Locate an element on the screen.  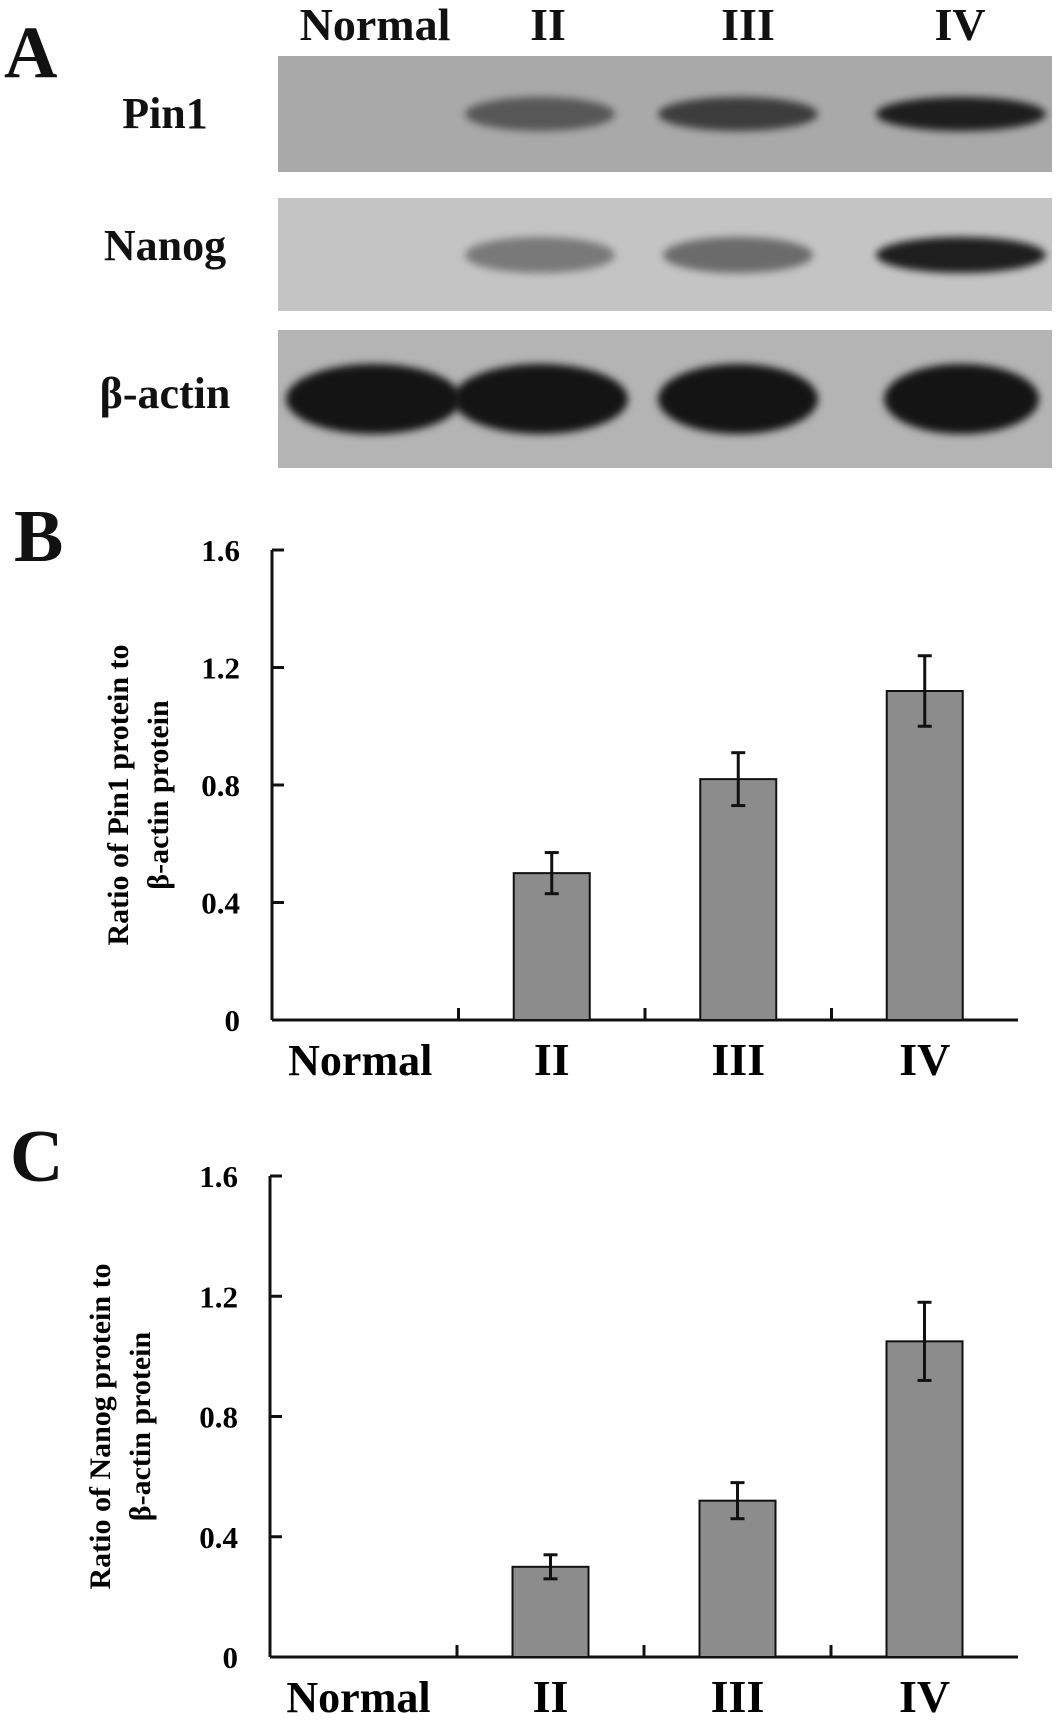
panel-b-label: B is located at coordinates (39, 537).